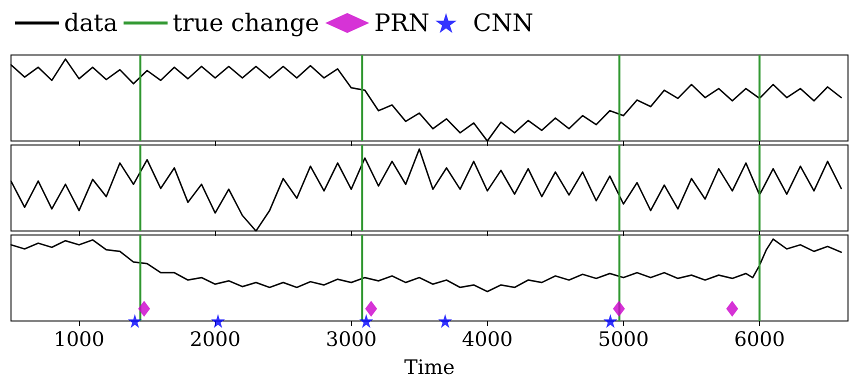 This screenshot has height=382, width=858. What do you see at coordinates (215, 339) in the screenshot?
I see `x-tick-label: 2000` at bounding box center [215, 339].